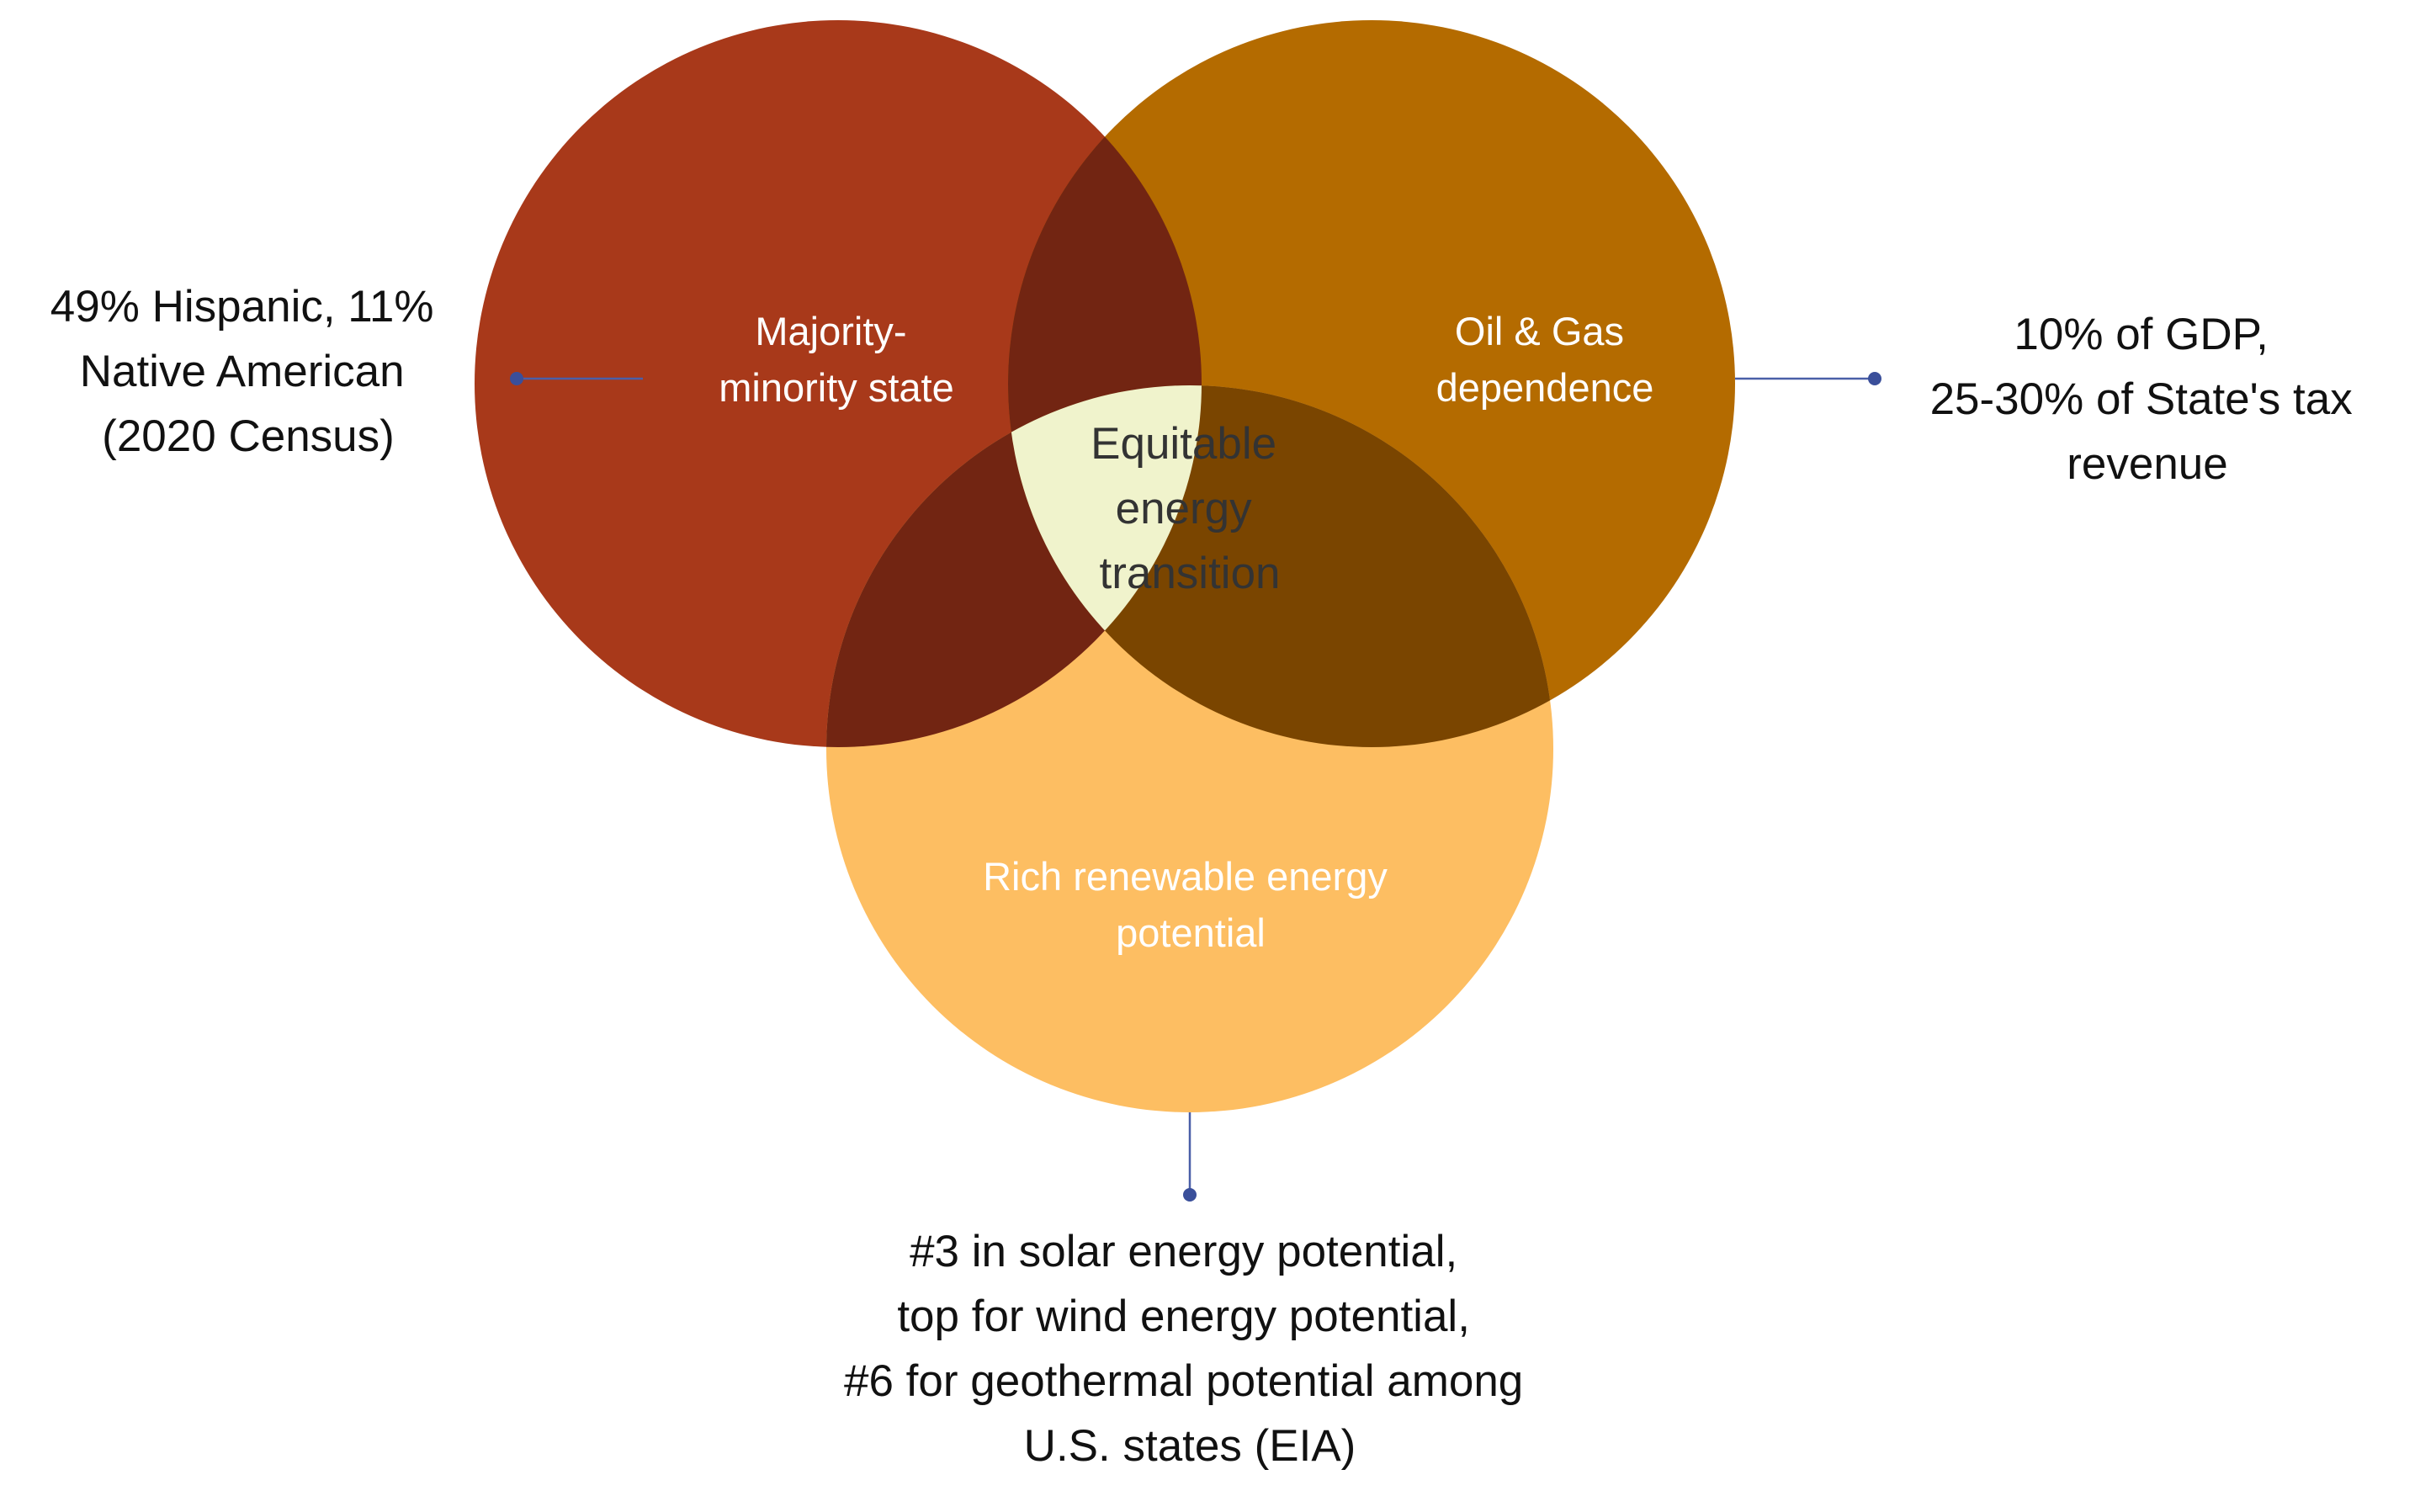  Describe the element at coordinates (243, 371) in the screenshot. I see `annotation-line: Native American` at that location.